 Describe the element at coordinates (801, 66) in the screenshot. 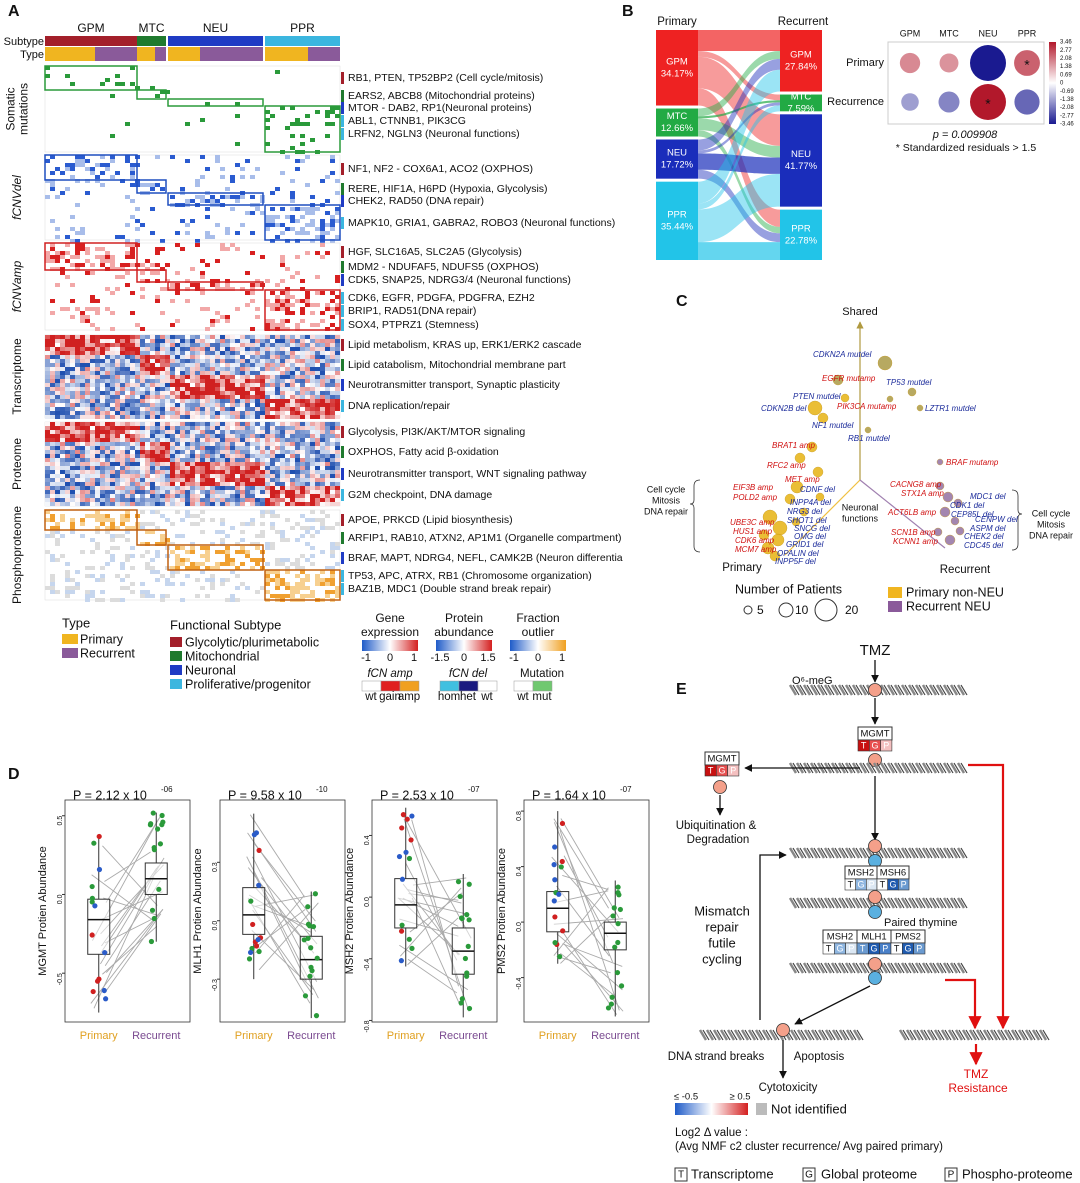

I see `node-value: 27.84%` at that location.